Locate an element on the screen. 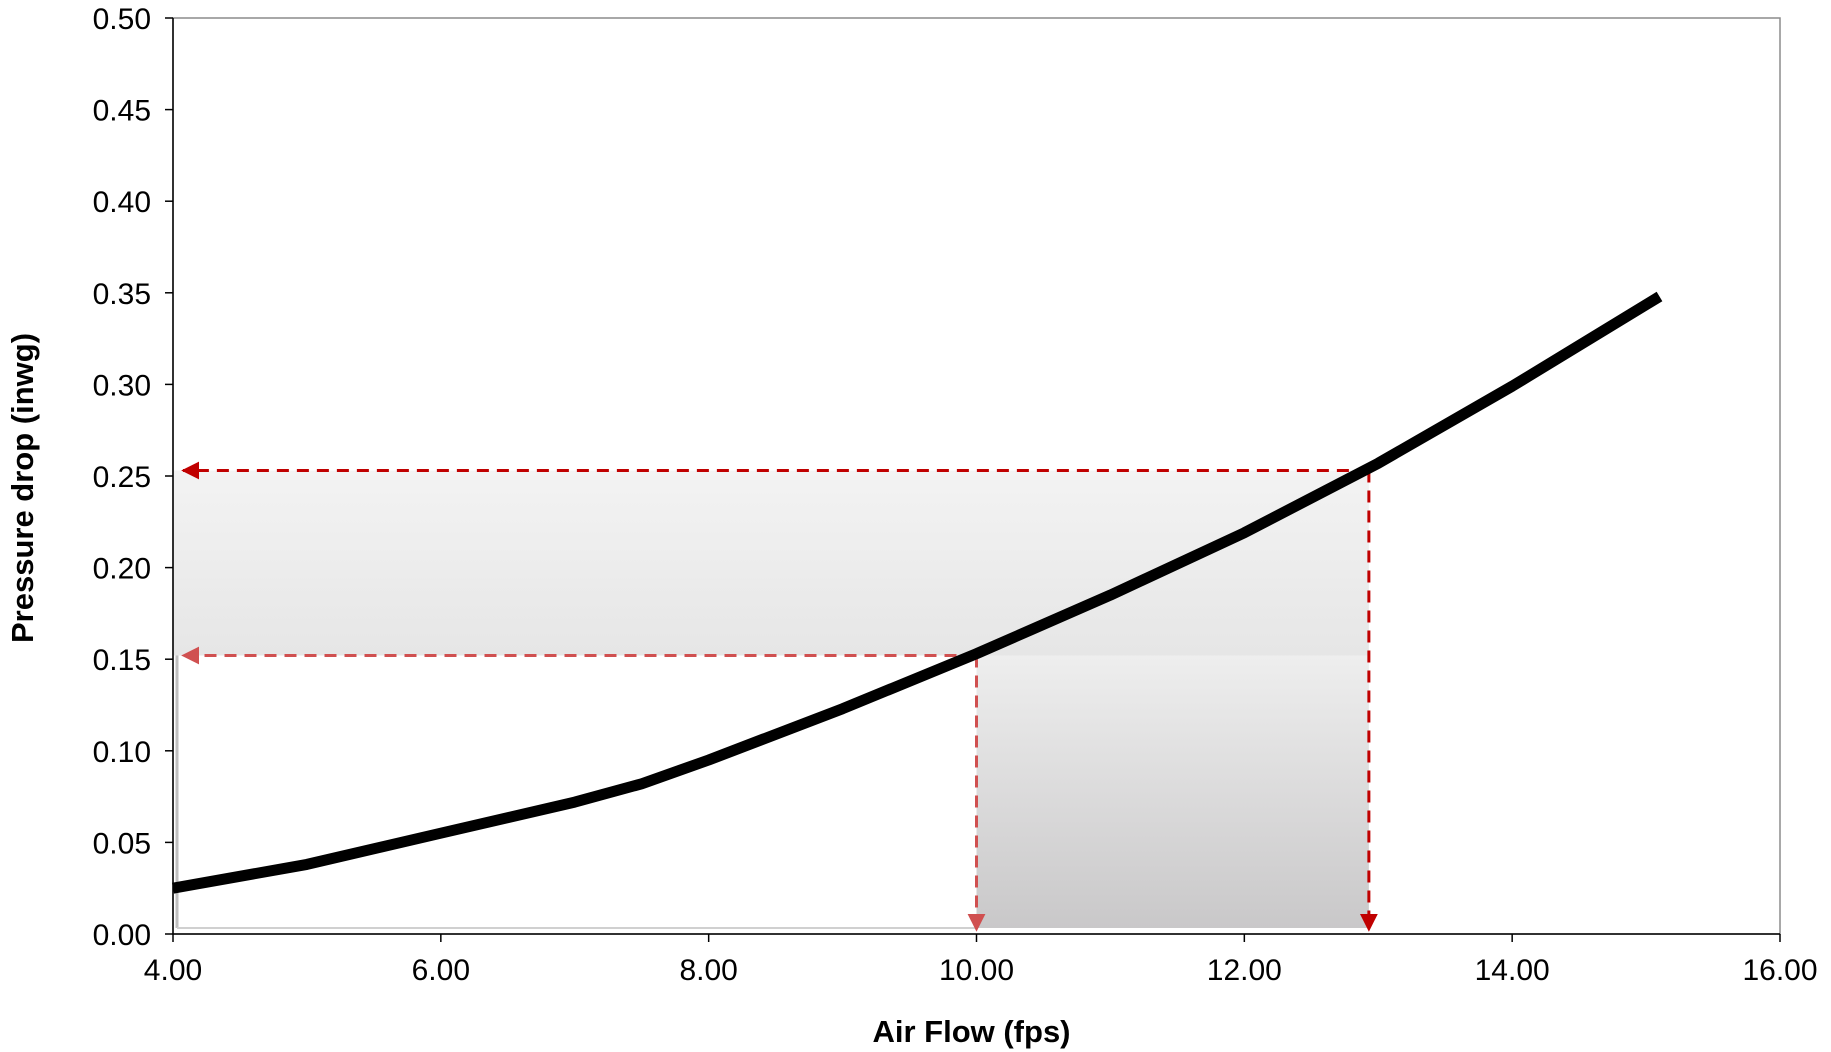 The height and width of the screenshot is (1052, 1831). y-tick-label: 0.40 is located at coordinates (122, 202).